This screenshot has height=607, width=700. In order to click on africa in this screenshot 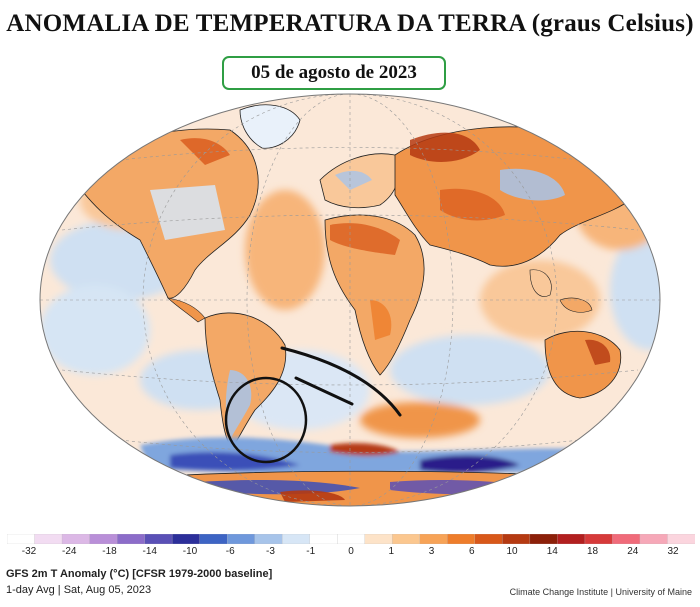, I will do `click(374, 295)`.